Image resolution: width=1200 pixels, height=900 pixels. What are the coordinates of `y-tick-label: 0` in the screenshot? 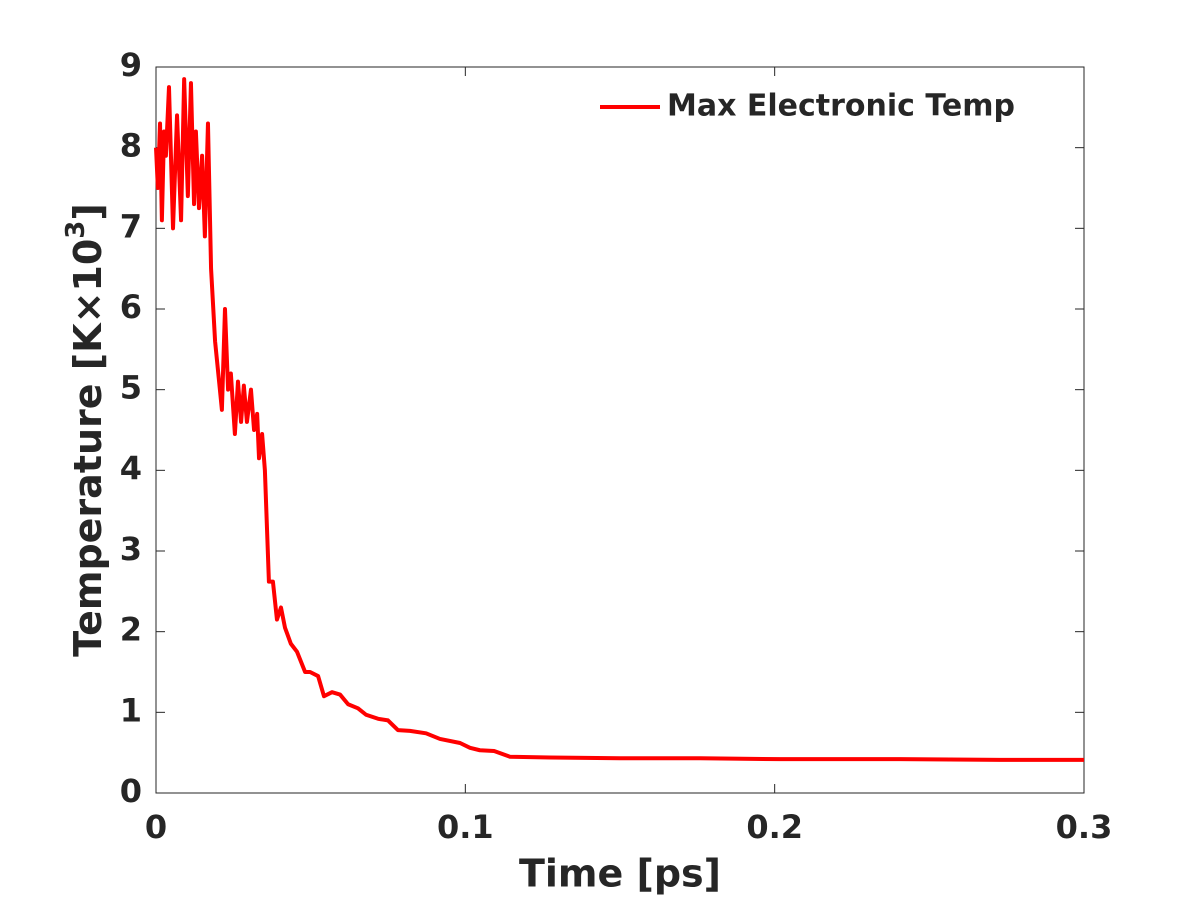 It's located at (131, 791).